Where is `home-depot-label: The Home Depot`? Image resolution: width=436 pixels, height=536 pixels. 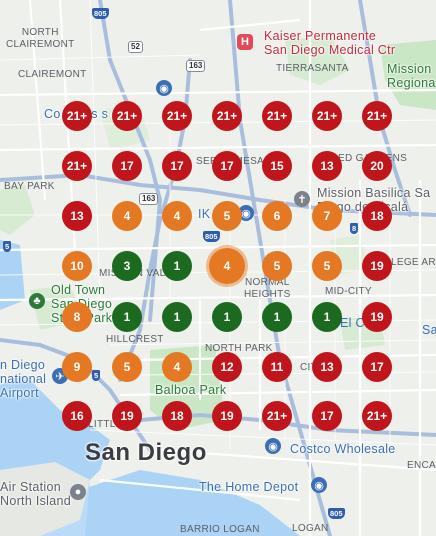
home-depot-label: The Home Depot is located at coordinates (249, 487).